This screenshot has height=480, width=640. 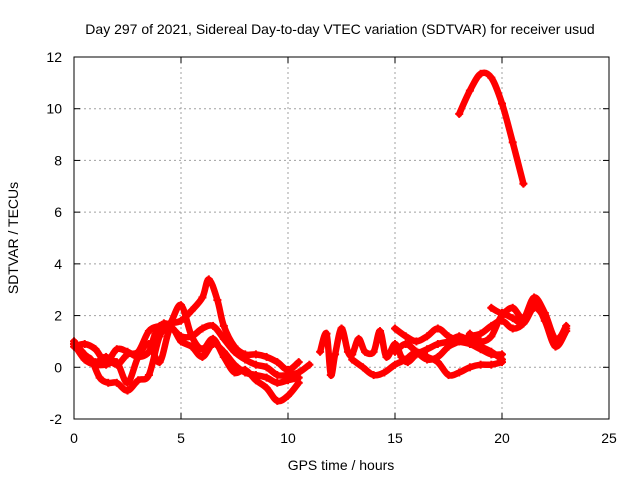 I want to click on x-tick-label: 15, so click(x=395, y=438).